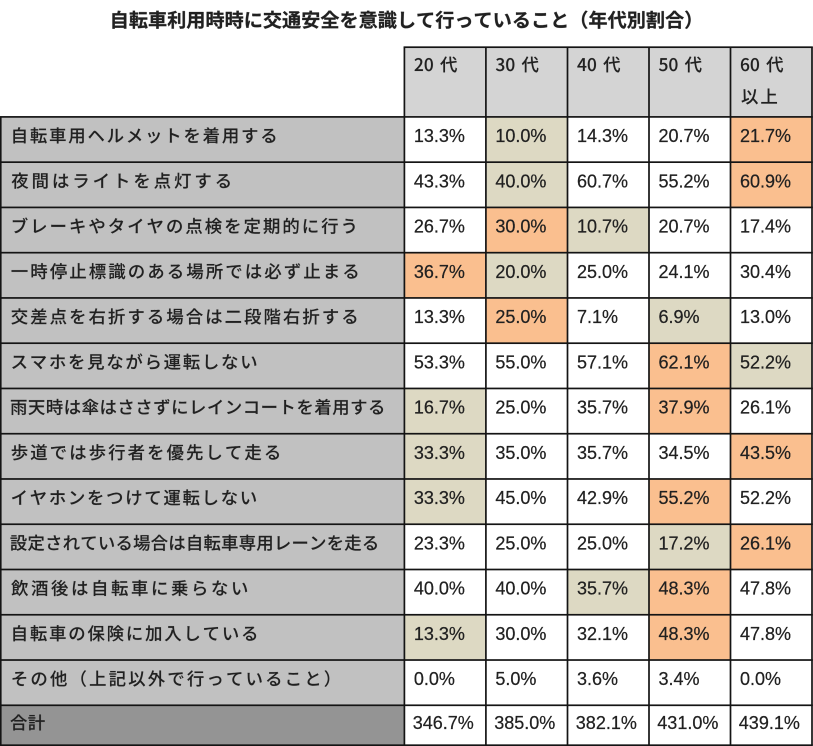 The image size is (813, 746). I want to click on svg-text: 60.7%, so click(602, 181).